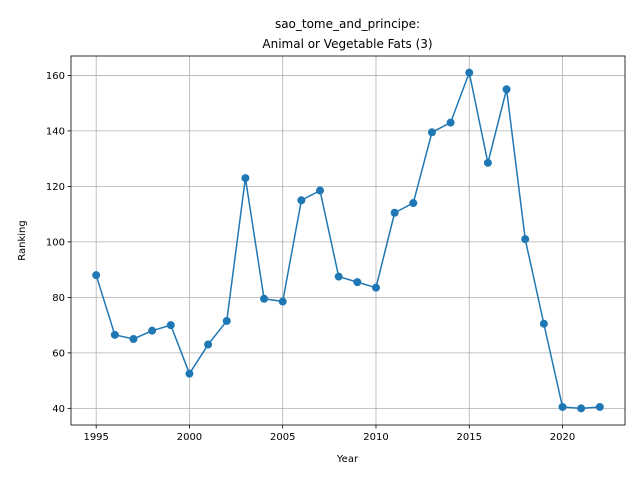  I want to click on x-tick-label: 2000, so click(189, 437).